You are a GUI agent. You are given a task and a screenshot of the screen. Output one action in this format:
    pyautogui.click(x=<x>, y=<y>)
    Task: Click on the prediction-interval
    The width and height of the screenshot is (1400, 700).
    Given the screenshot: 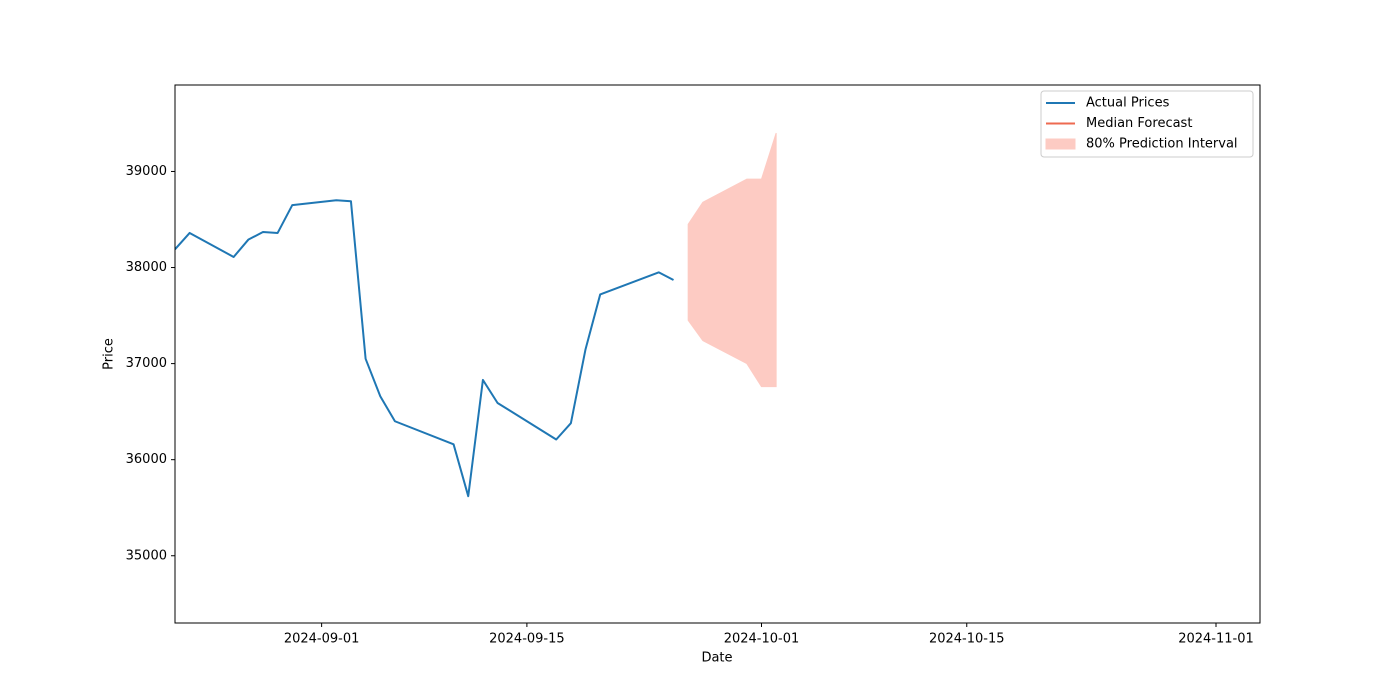 What is the action you would take?
    pyautogui.click(x=732, y=260)
    